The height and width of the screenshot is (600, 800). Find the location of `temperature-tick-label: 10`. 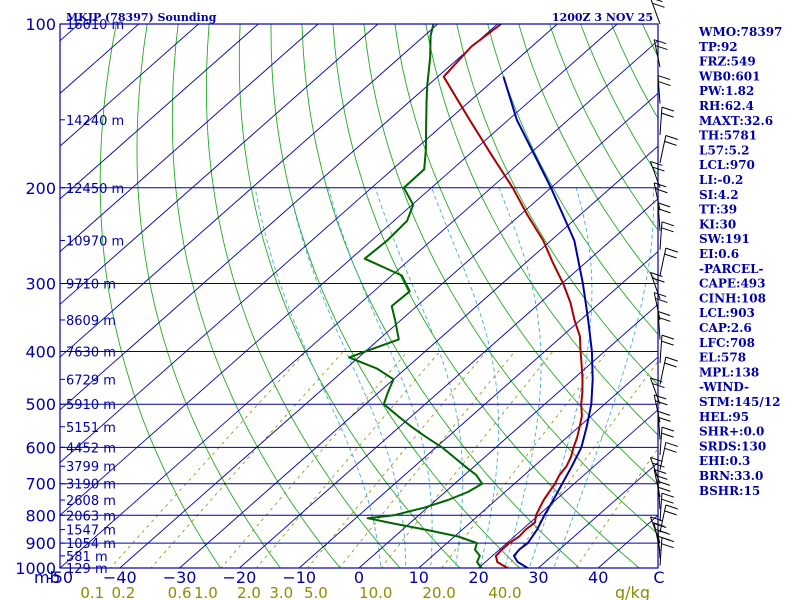

temperature-tick-label: 10 is located at coordinates (419, 577).